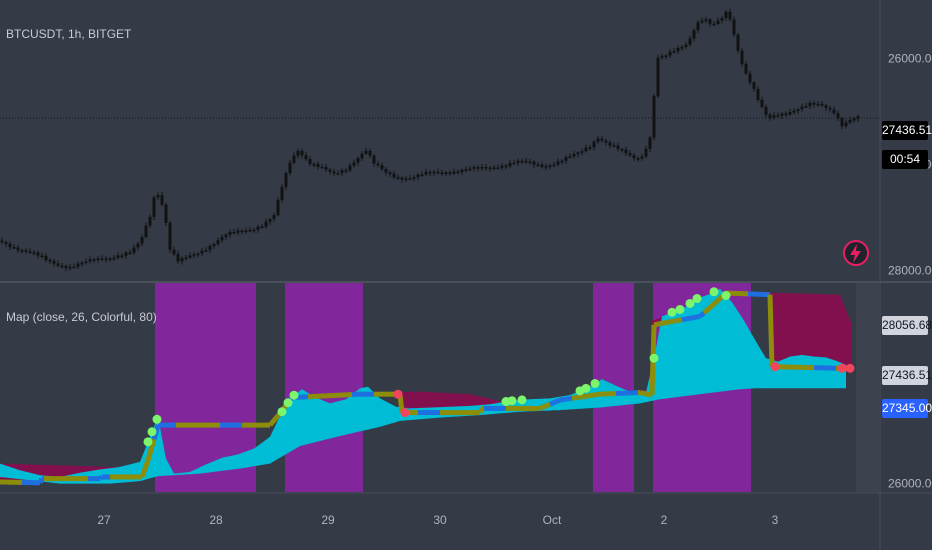 The height and width of the screenshot is (550, 932). I want to click on time-axis-tick: 29, so click(328, 520).